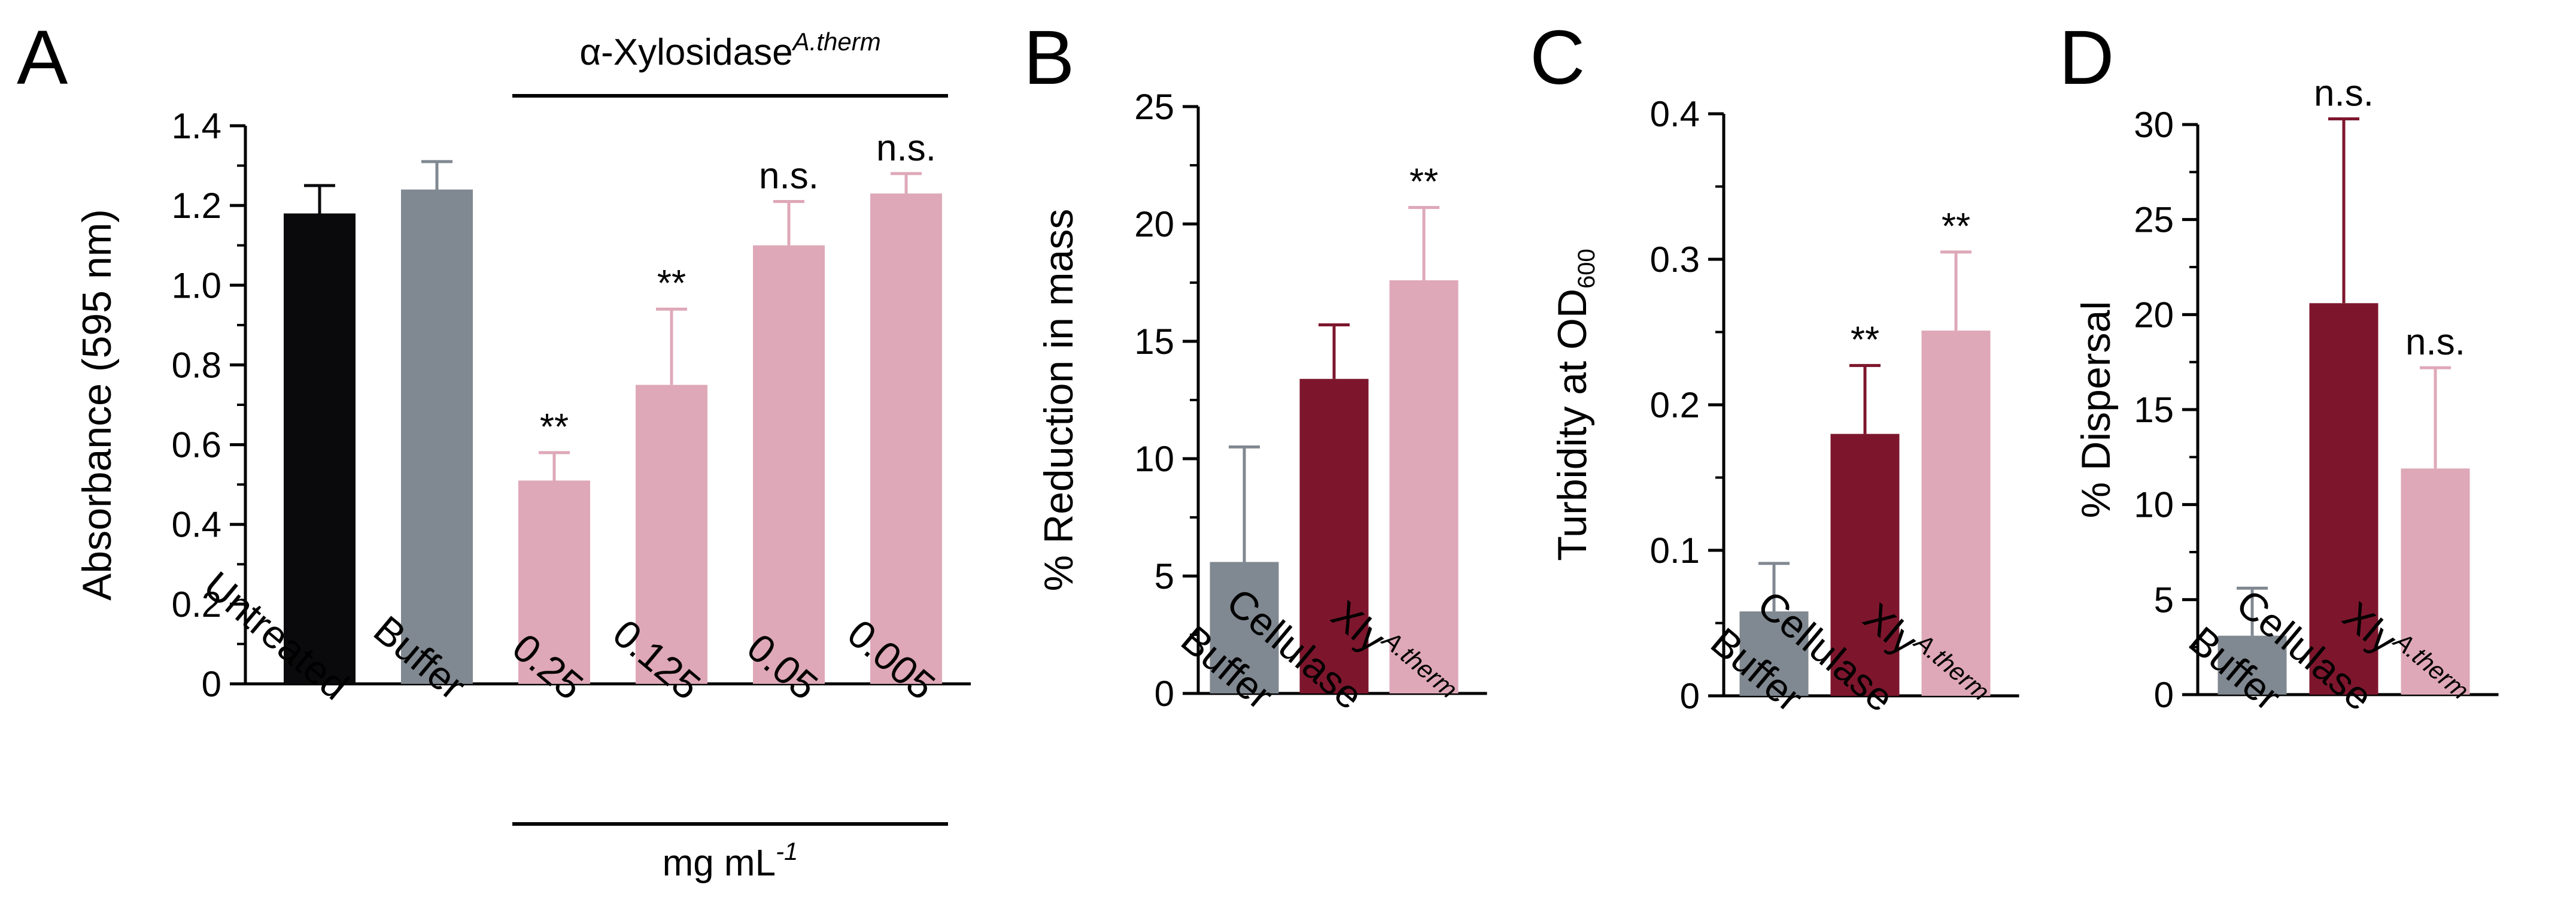 The width and height of the screenshot is (2576, 906). I want to click on y-axis-label-text: % Reduction in mass, so click(1059, 400).